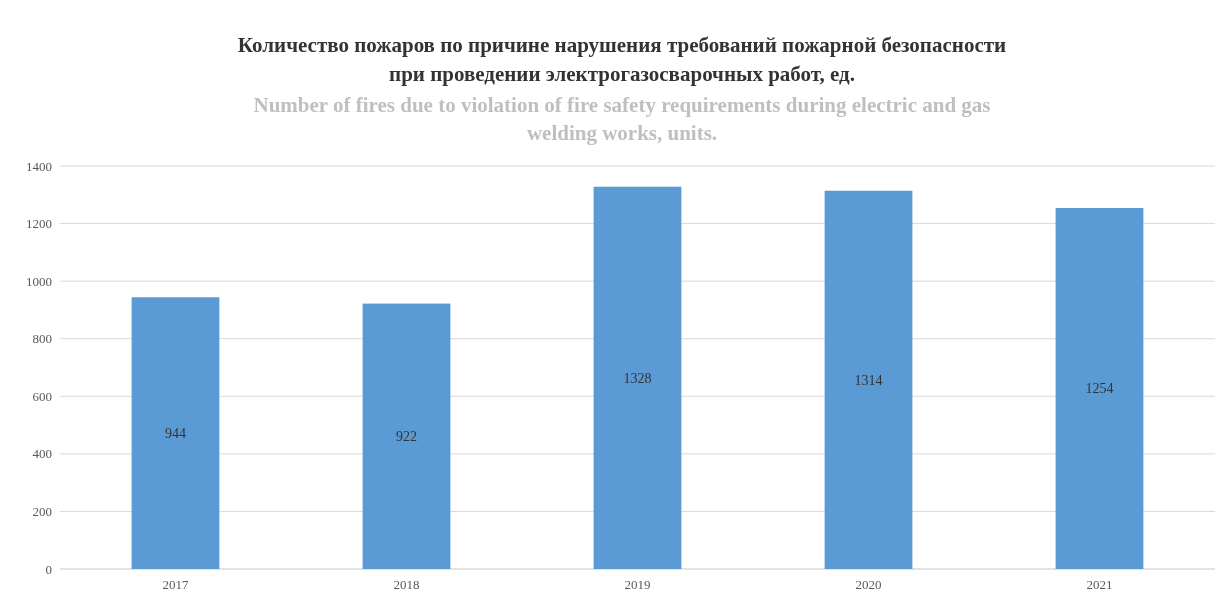 The width and height of the screenshot is (1226, 598). I want to click on data-label: 1254, so click(1099, 389).